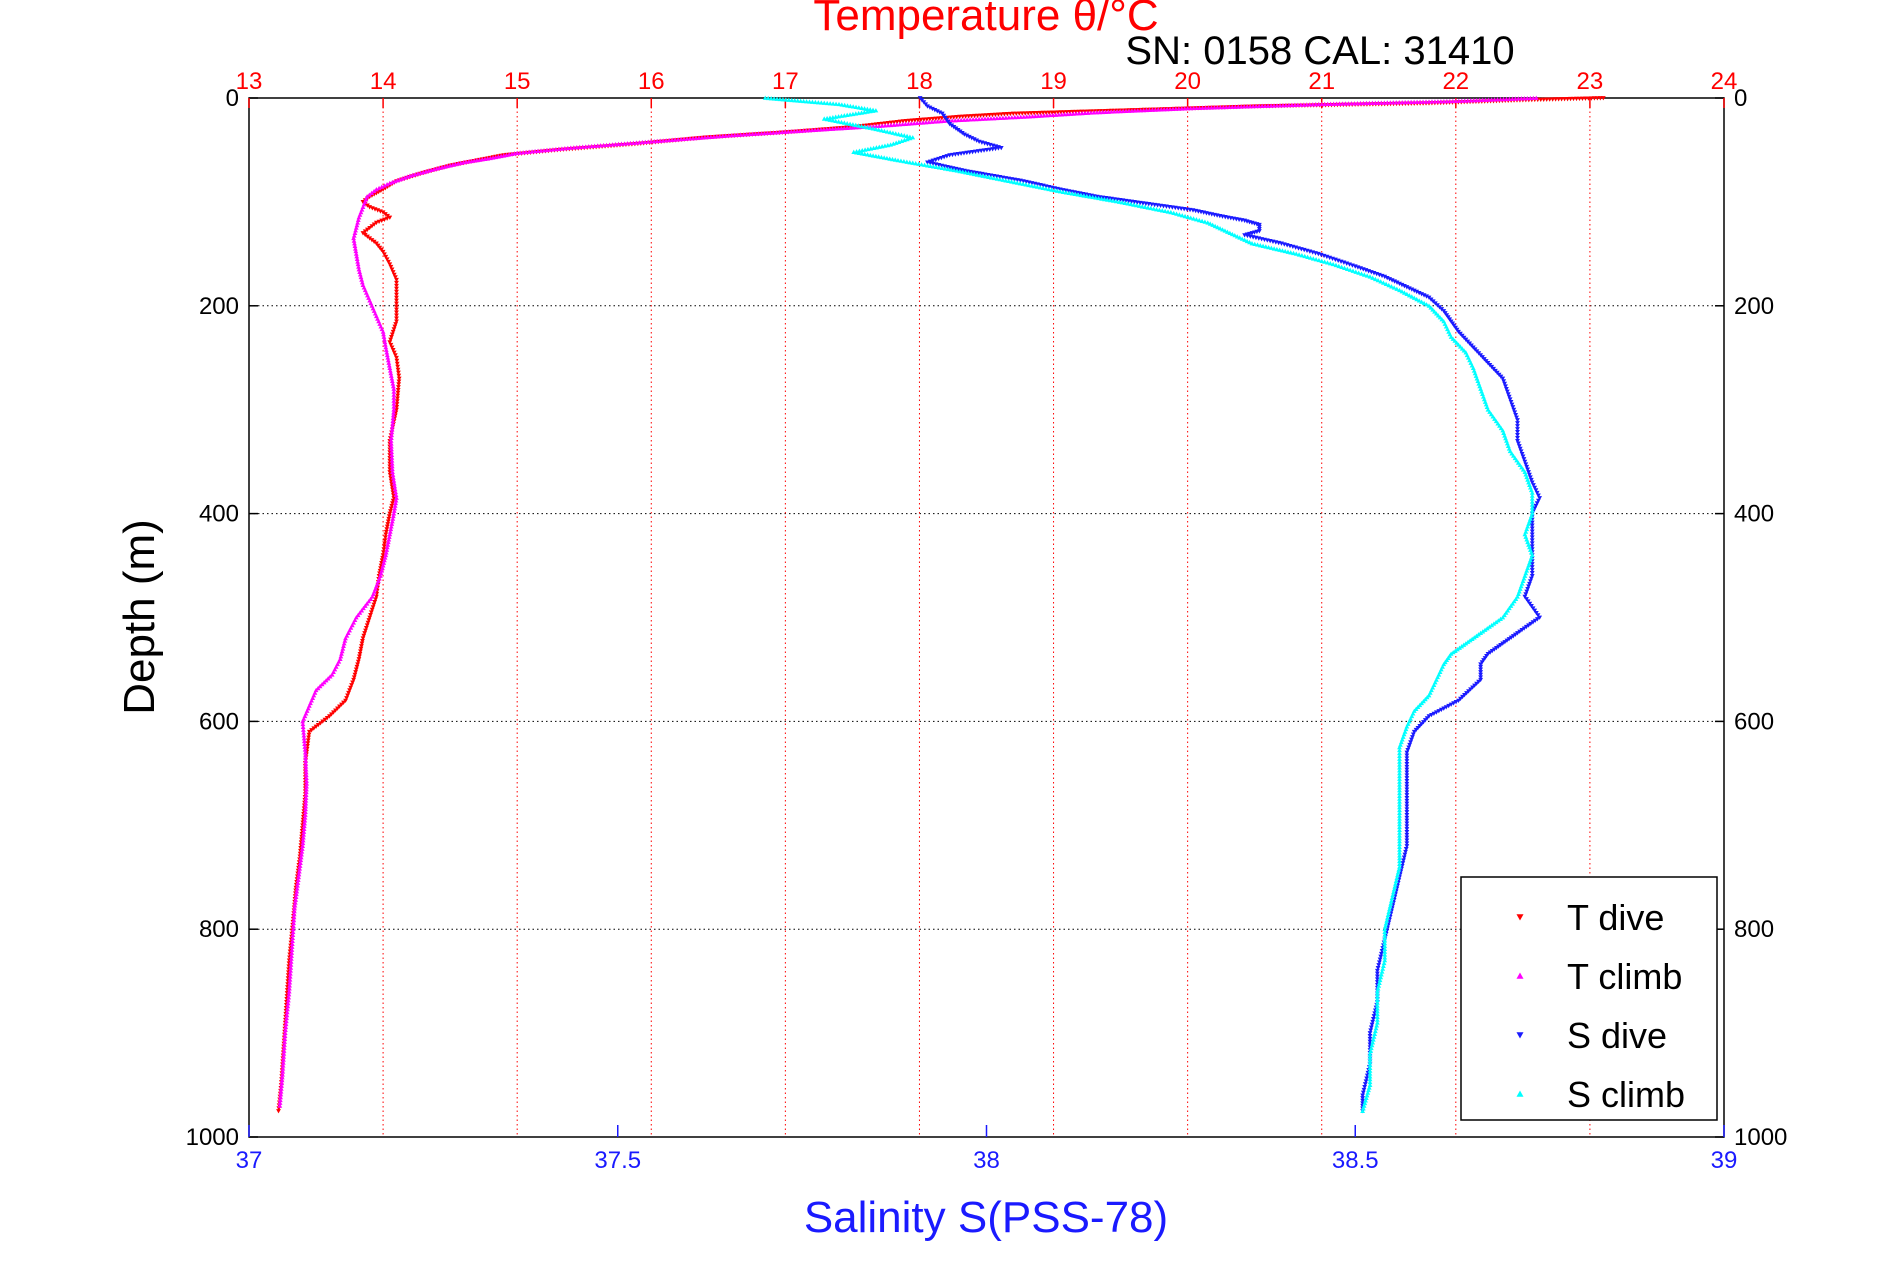 The height and width of the screenshot is (1262, 1891). Describe the element at coordinates (1053, 81) in the screenshot. I see `x-top-tick-label: 19` at that location.